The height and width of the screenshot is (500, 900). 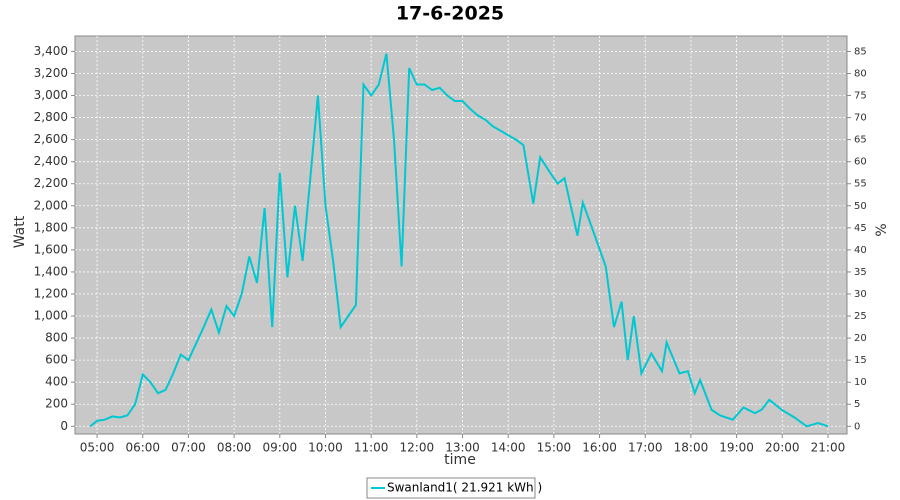 What do you see at coordinates (142, 448) in the screenshot?
I see `x-tick-label: 06:00` at bounding box center [142, 448].